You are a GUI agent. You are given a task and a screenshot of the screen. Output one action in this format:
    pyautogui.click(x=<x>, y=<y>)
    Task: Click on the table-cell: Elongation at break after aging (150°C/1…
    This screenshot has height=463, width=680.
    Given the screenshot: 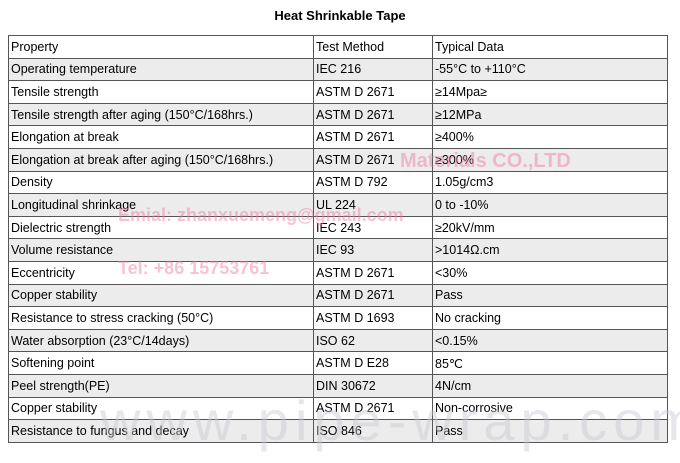 What is the action you would take?
    pyautogui.click(x=161, y=159)
    